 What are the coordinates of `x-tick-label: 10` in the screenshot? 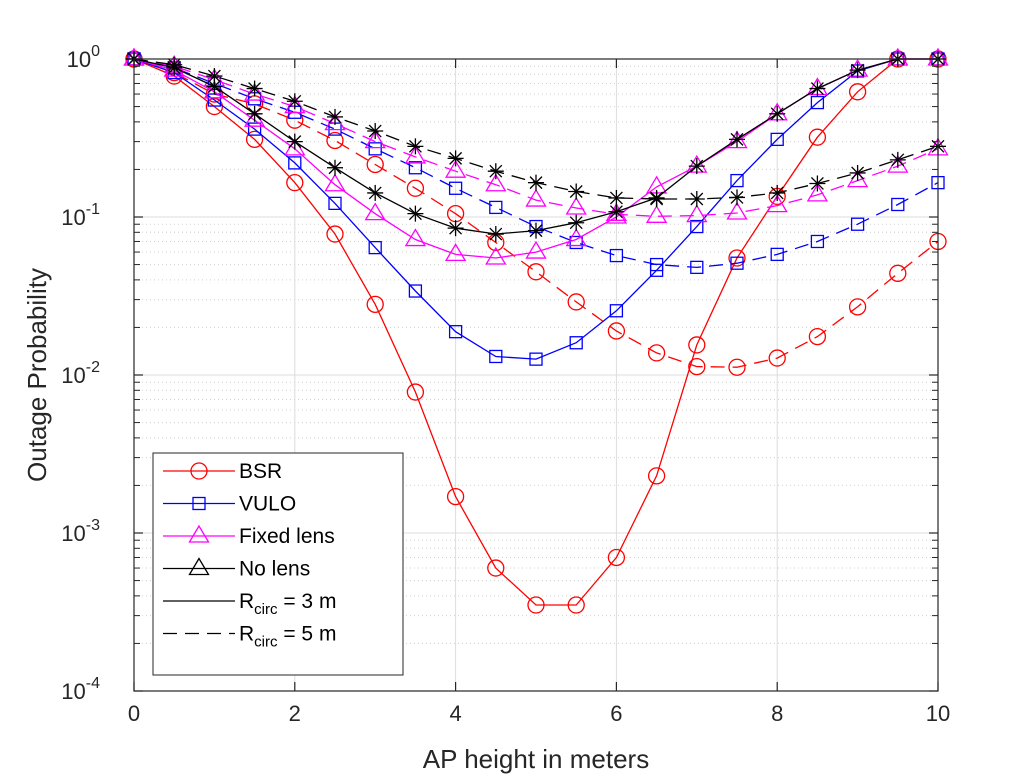 It's located at (938, 713).